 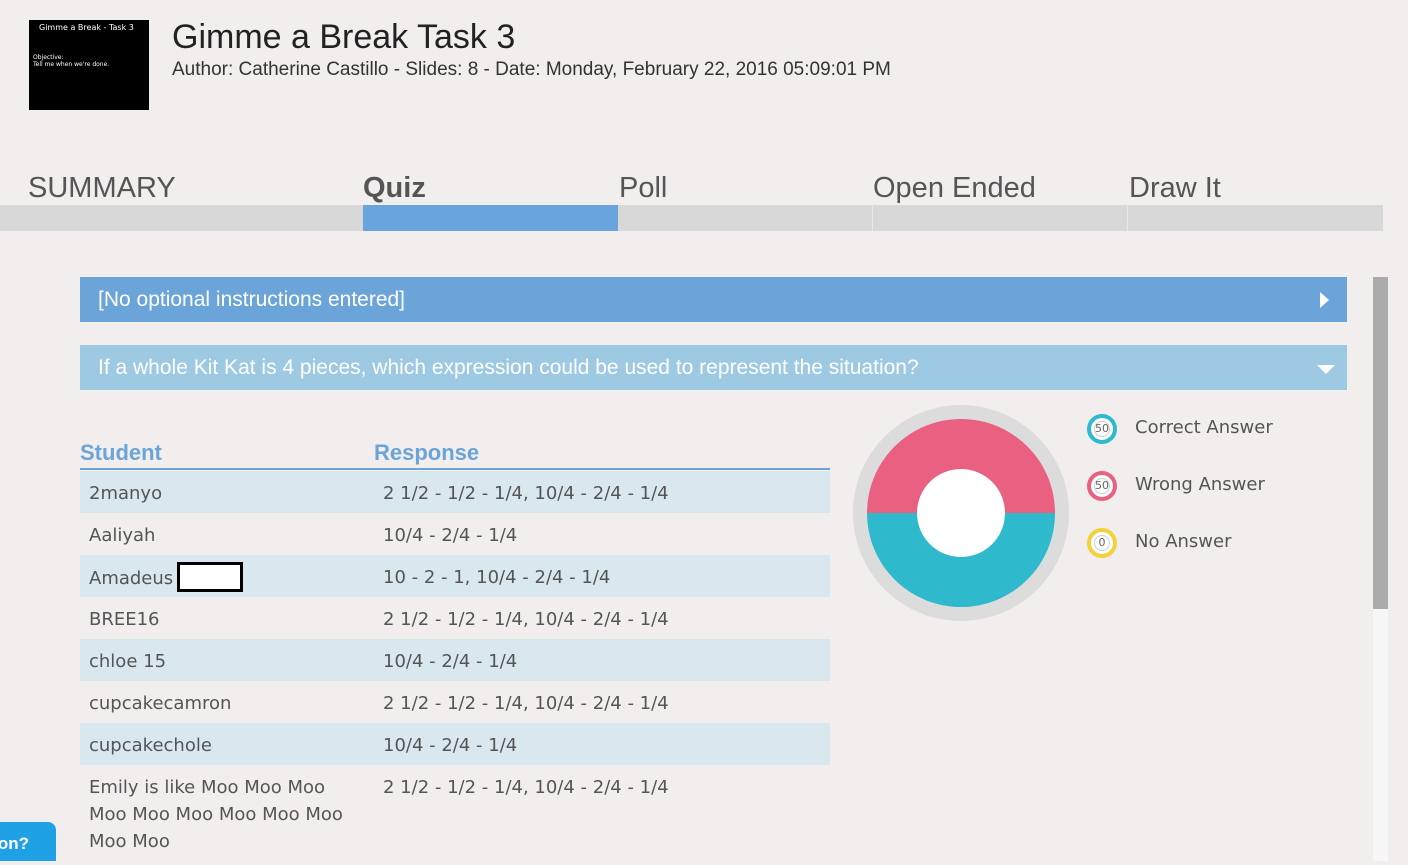 I want to click on legend-label: No Answer, so click(x=1183, y=541).